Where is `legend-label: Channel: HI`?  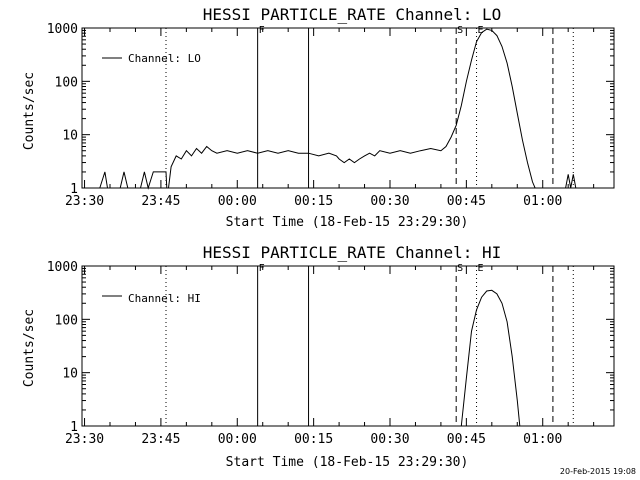
legend-label: Channel: HI is located at coordinates (164, 298).